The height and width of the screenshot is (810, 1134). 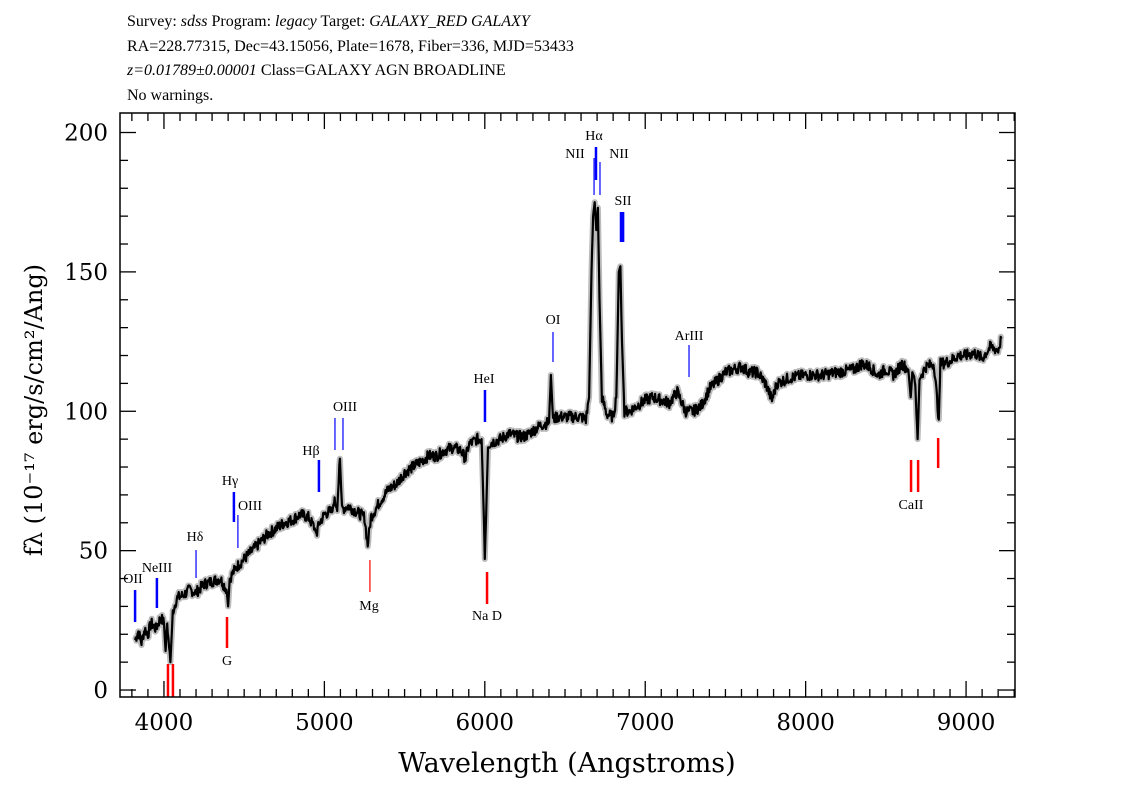 What do you see at coordinates (324, 723) in the screenshot?
I see `x-tick-label: 5000` at bounding box center [324, 723].